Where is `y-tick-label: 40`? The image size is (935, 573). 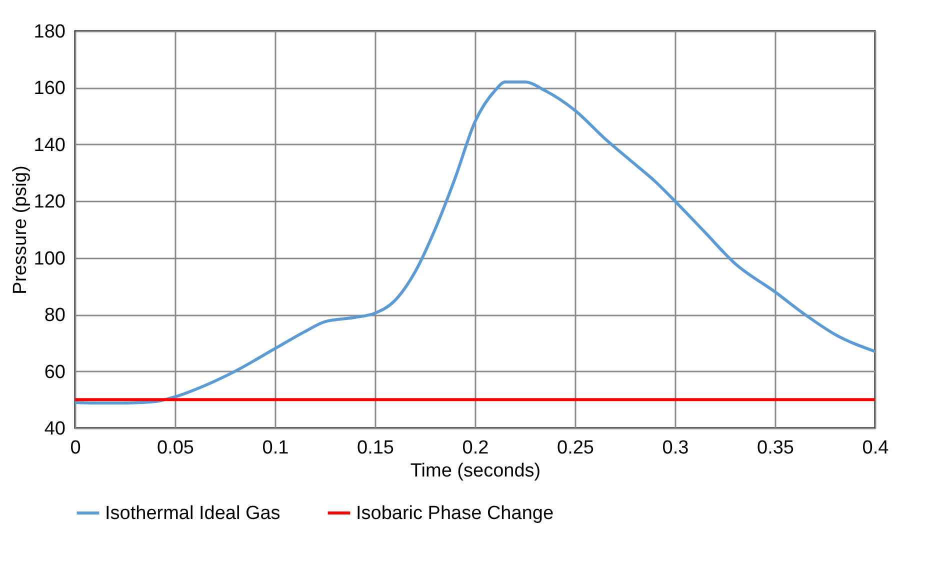 y-tick-label: 40 is located at coordinates (55, 429).